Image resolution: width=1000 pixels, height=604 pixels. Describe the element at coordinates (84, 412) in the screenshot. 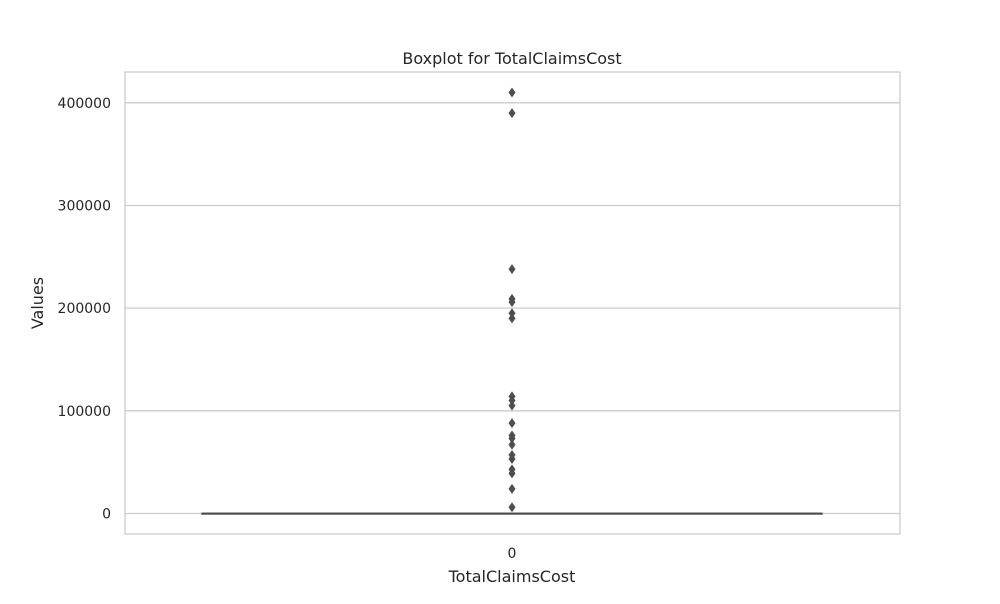

I see `y-tick-label: 100000` at that location.